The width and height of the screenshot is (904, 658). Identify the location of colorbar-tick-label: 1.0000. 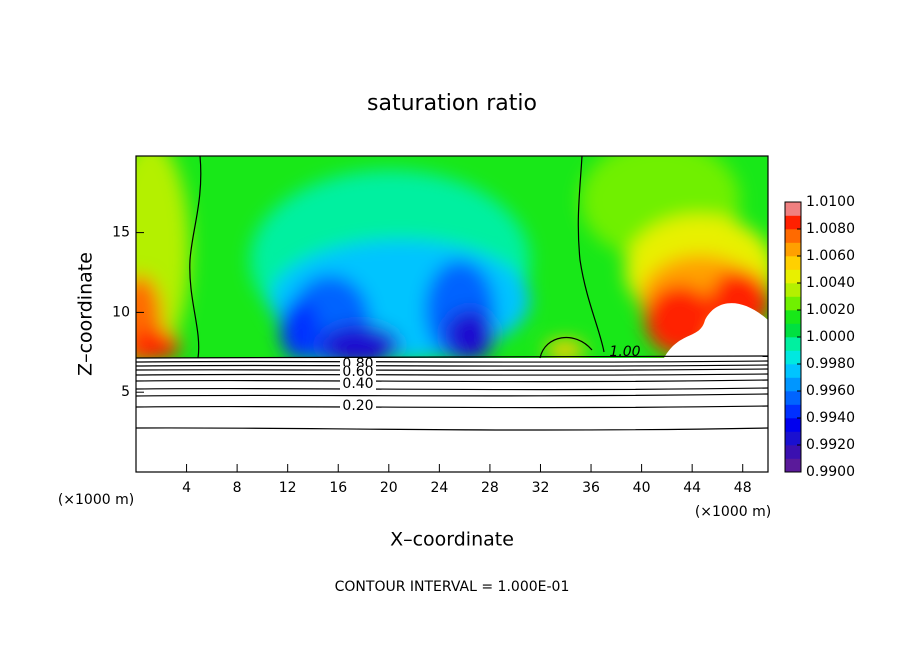
(830, 337).